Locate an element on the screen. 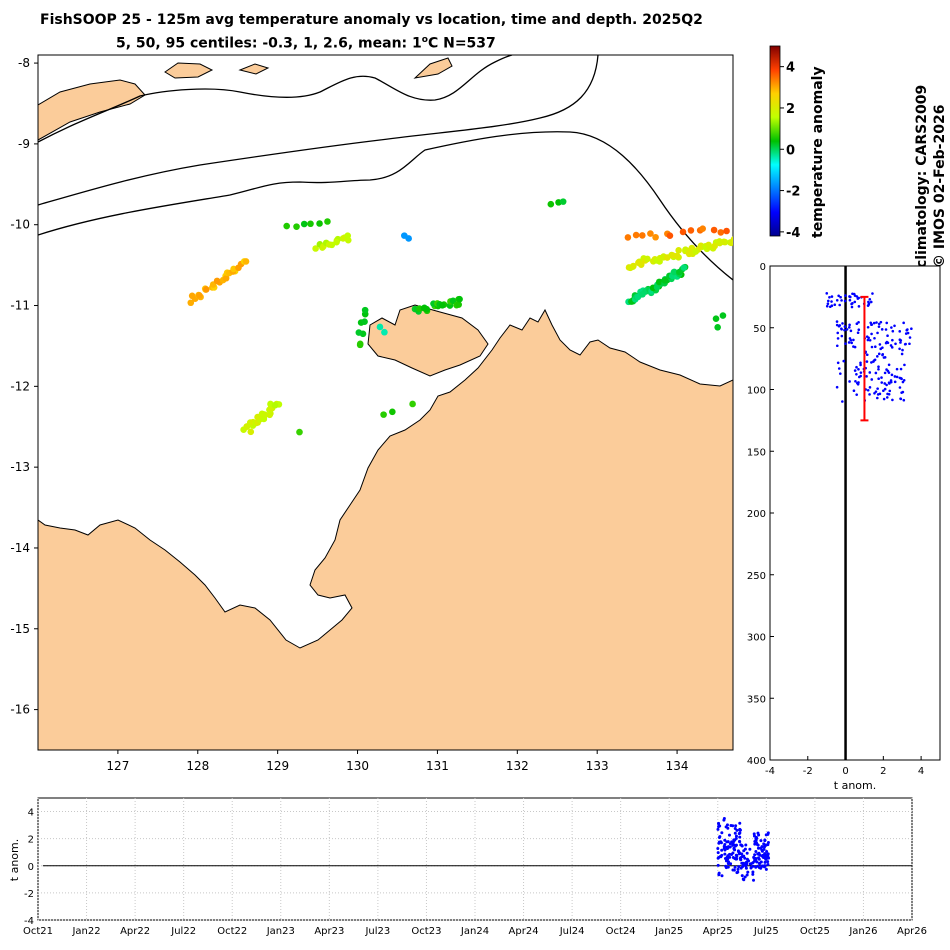 The width and height of the screenshot is (950, 950). depth-xlabel: t anom. is located at coordinates (855, 785).